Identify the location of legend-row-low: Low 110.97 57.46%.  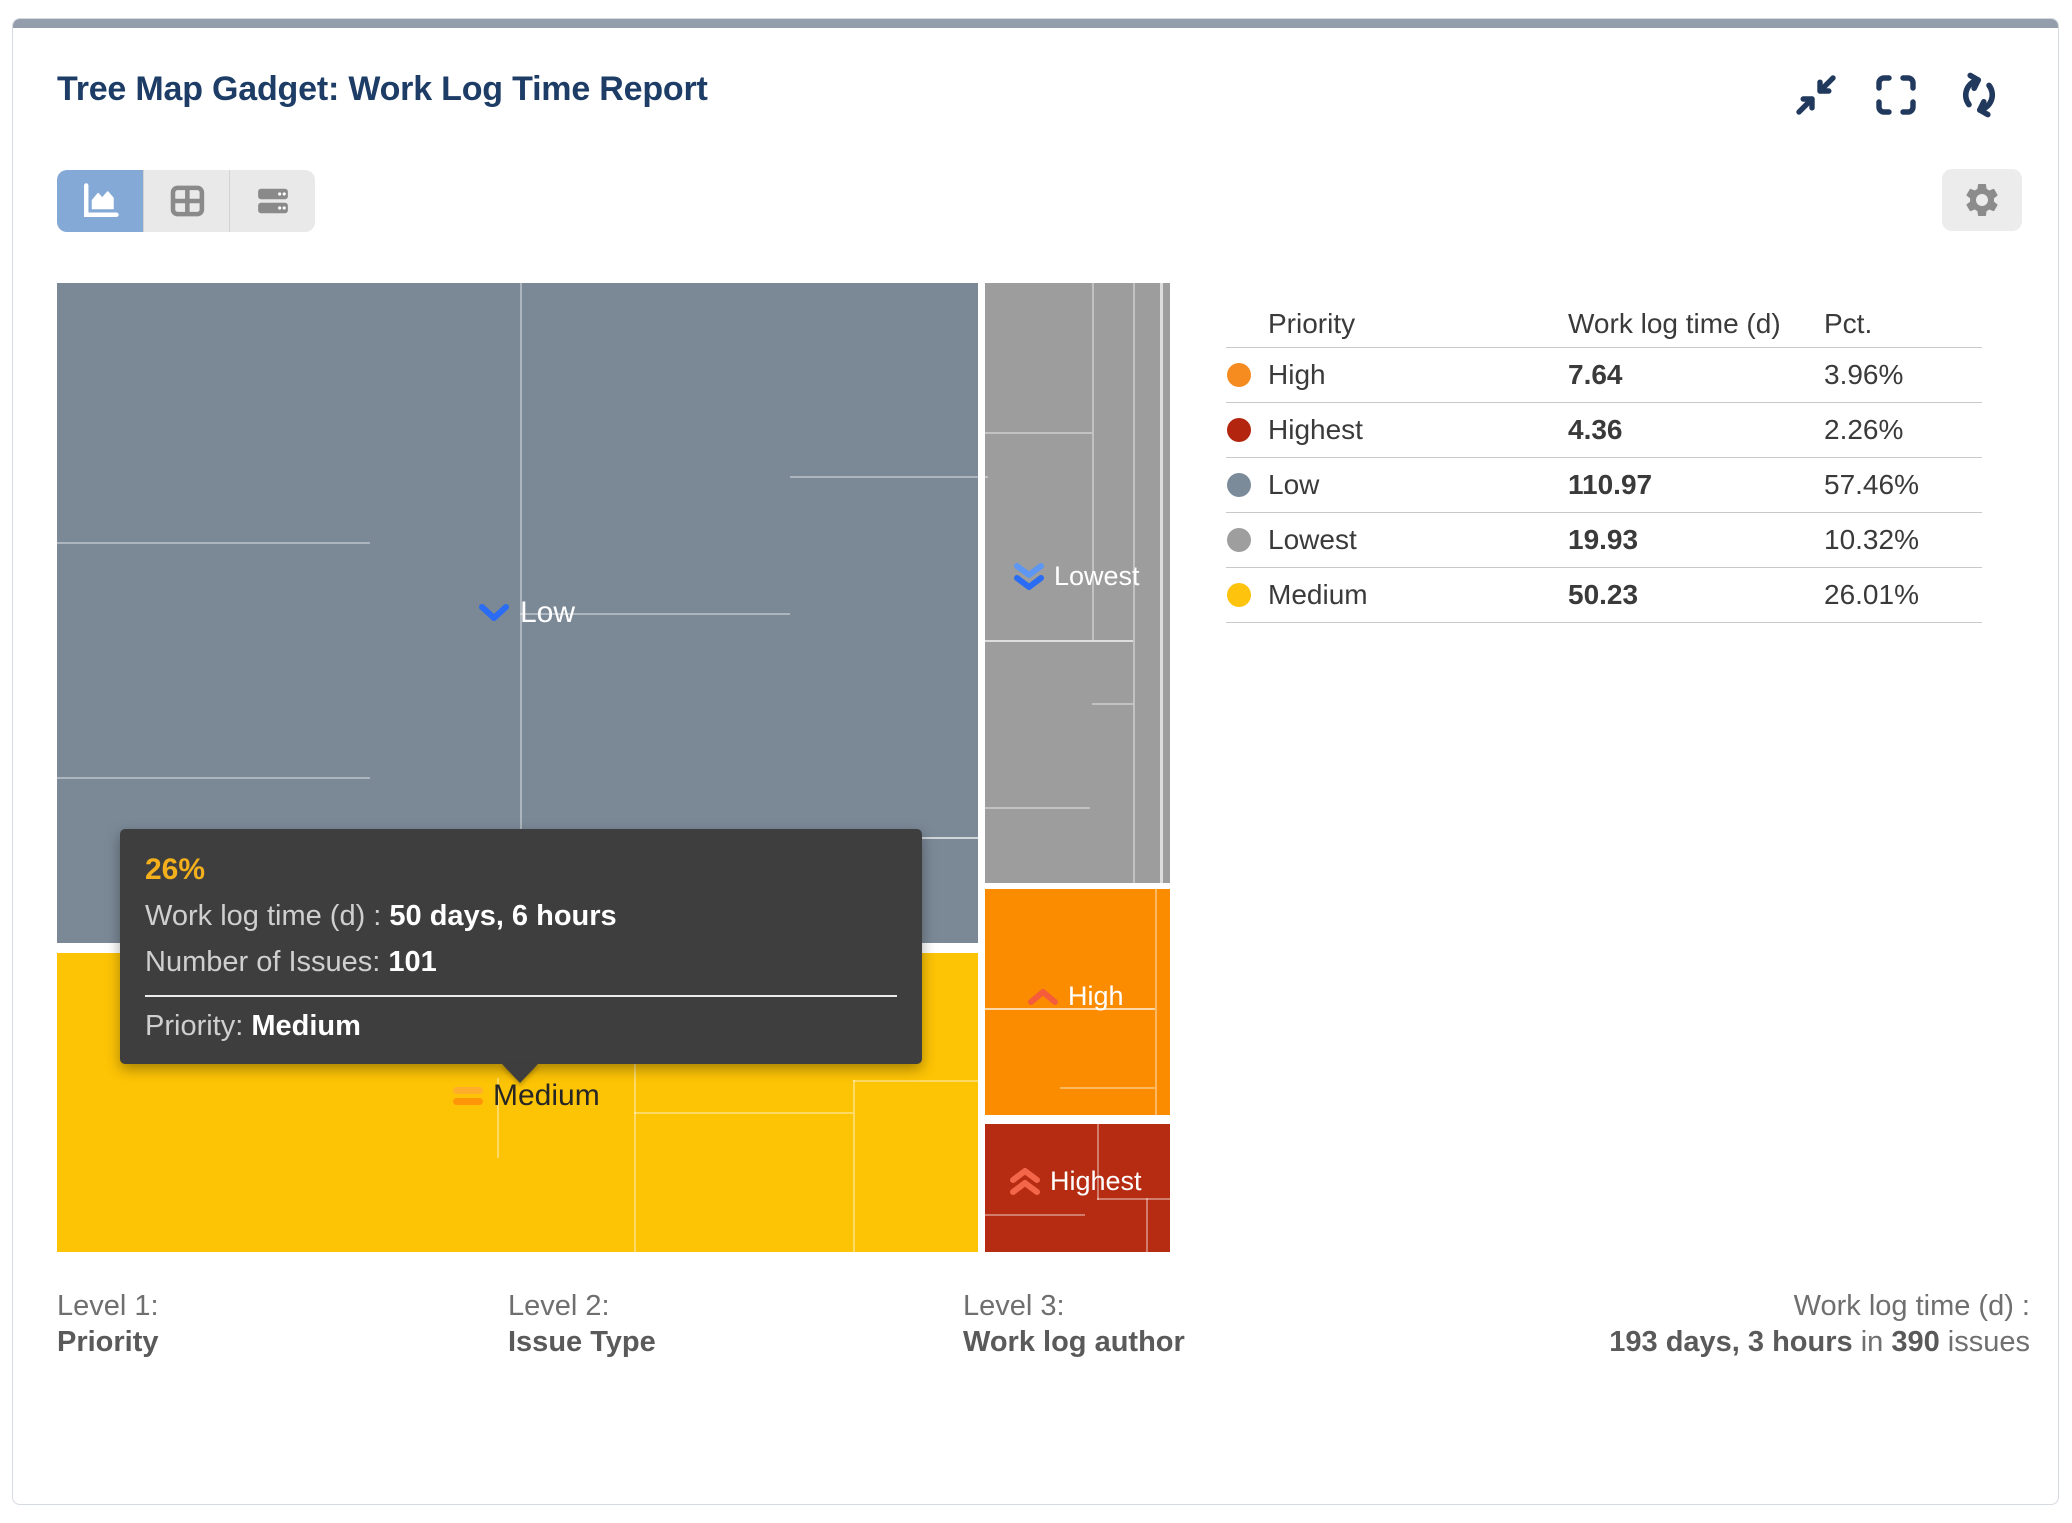
(1604, 485).